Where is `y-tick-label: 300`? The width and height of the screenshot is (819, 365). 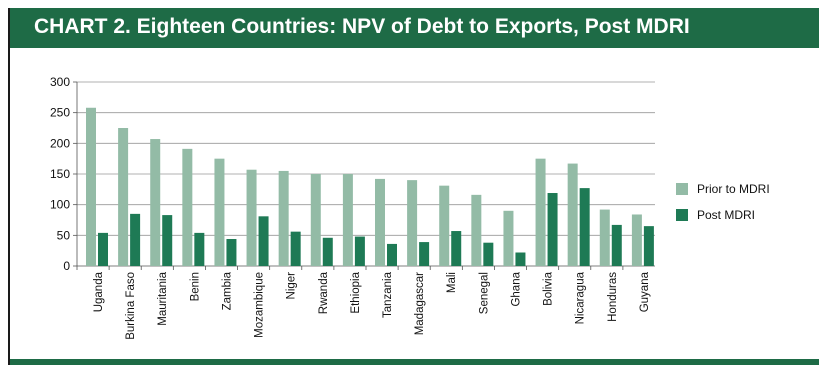
y-tick-label: 300 is located at coordinates (60, 82).